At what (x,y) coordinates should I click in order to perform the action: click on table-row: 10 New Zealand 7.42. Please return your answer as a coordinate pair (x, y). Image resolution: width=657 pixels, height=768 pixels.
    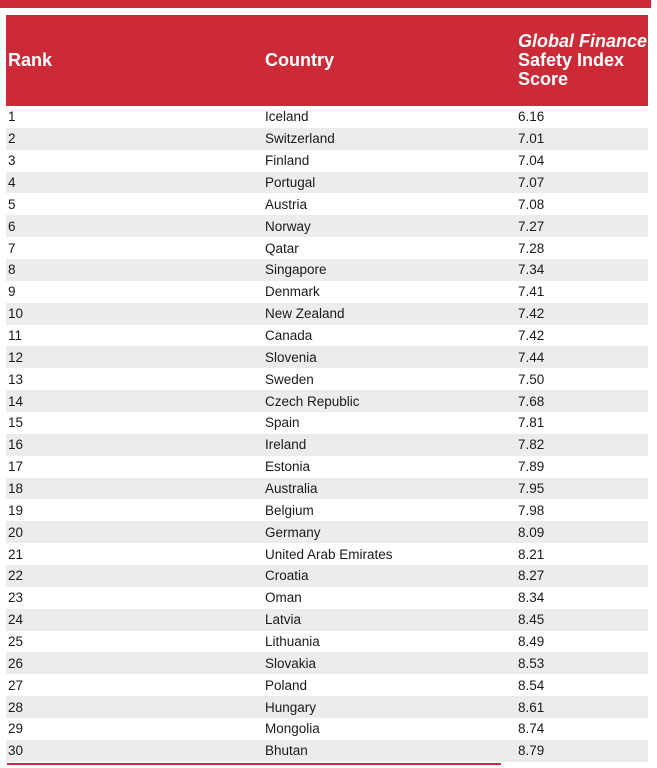
    Looking at the image, I should click on (327, 313).